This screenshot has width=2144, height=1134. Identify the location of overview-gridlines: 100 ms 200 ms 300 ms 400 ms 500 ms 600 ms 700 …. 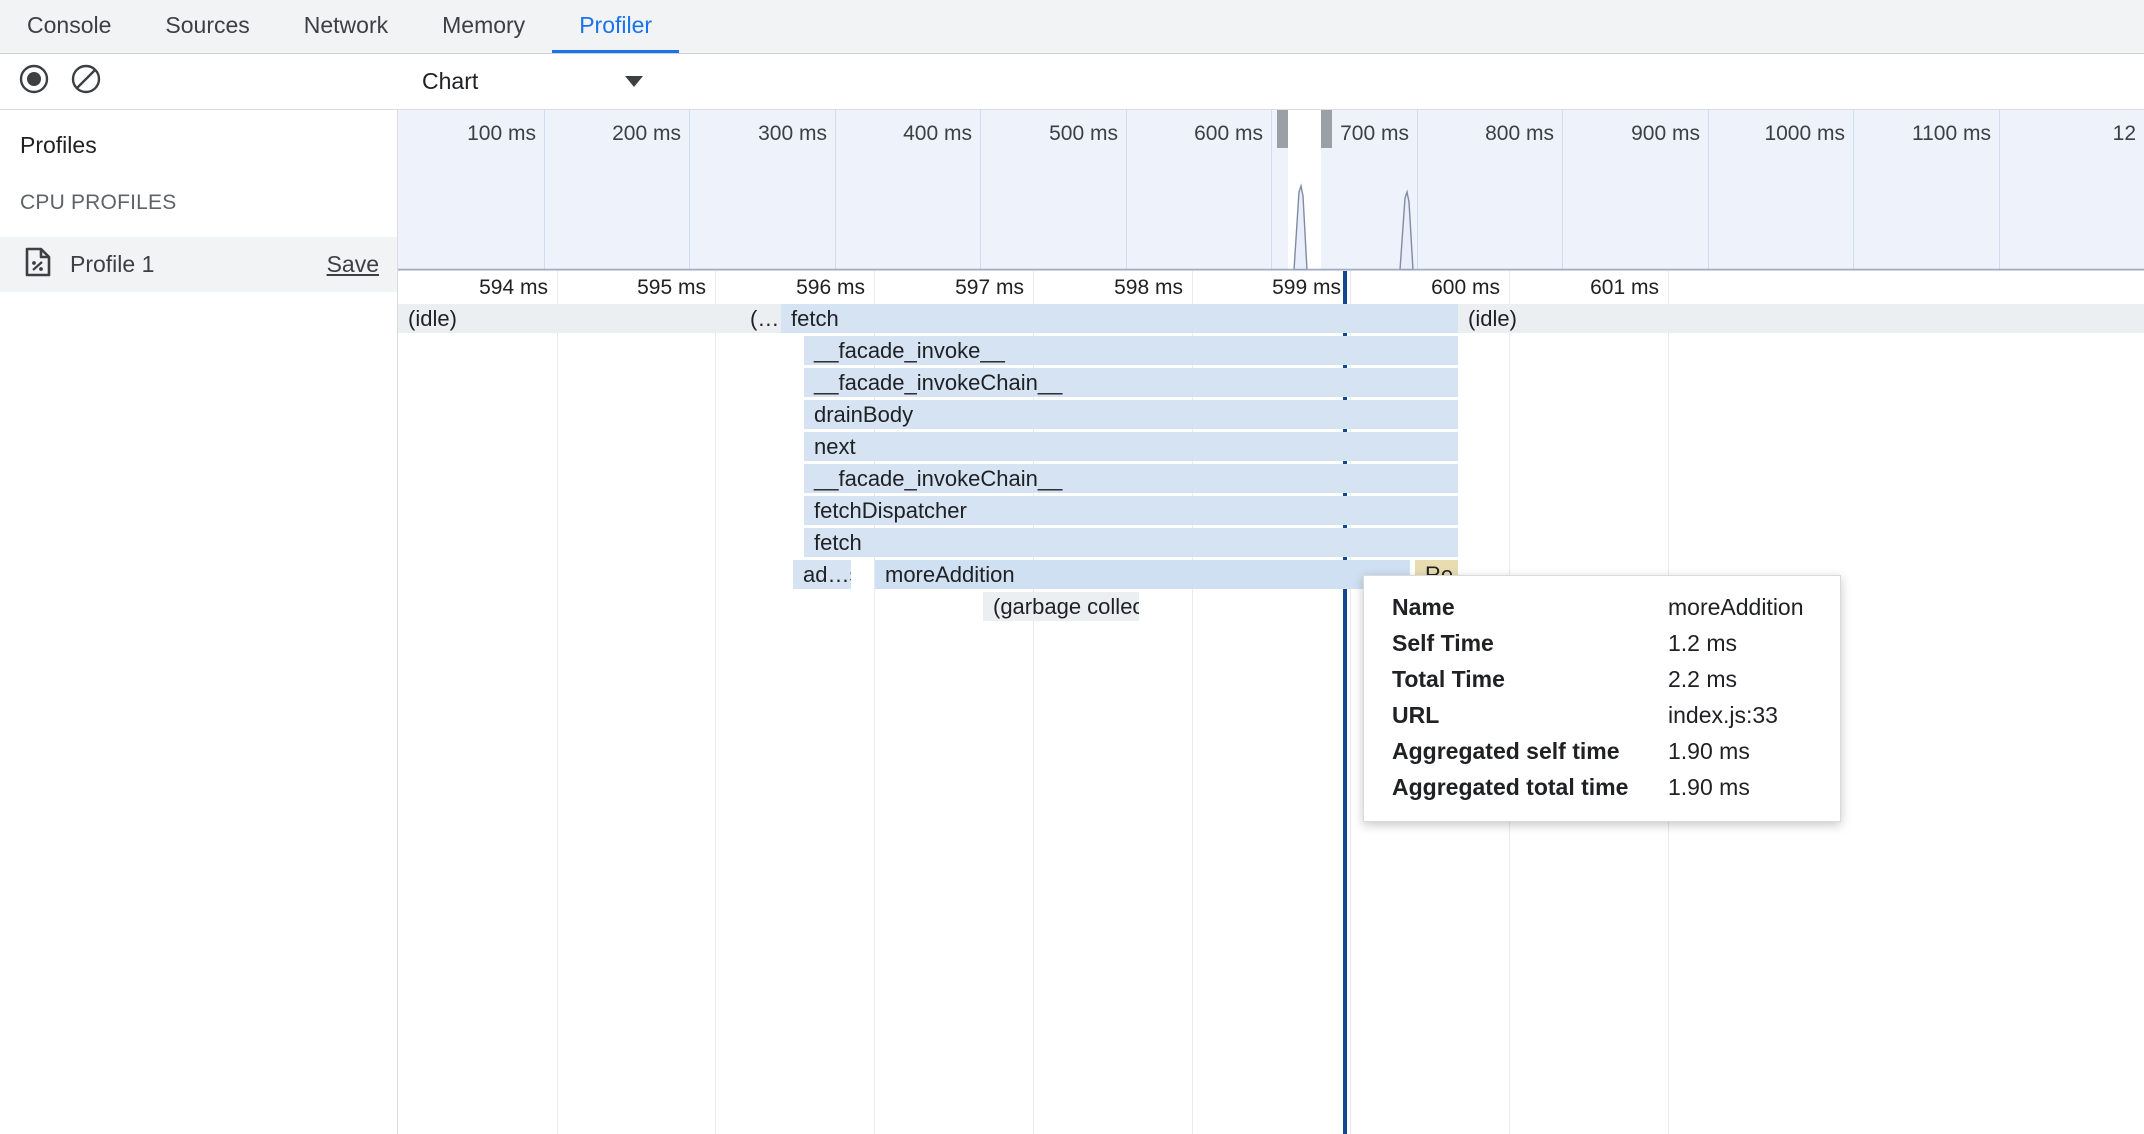
(1271, 190).